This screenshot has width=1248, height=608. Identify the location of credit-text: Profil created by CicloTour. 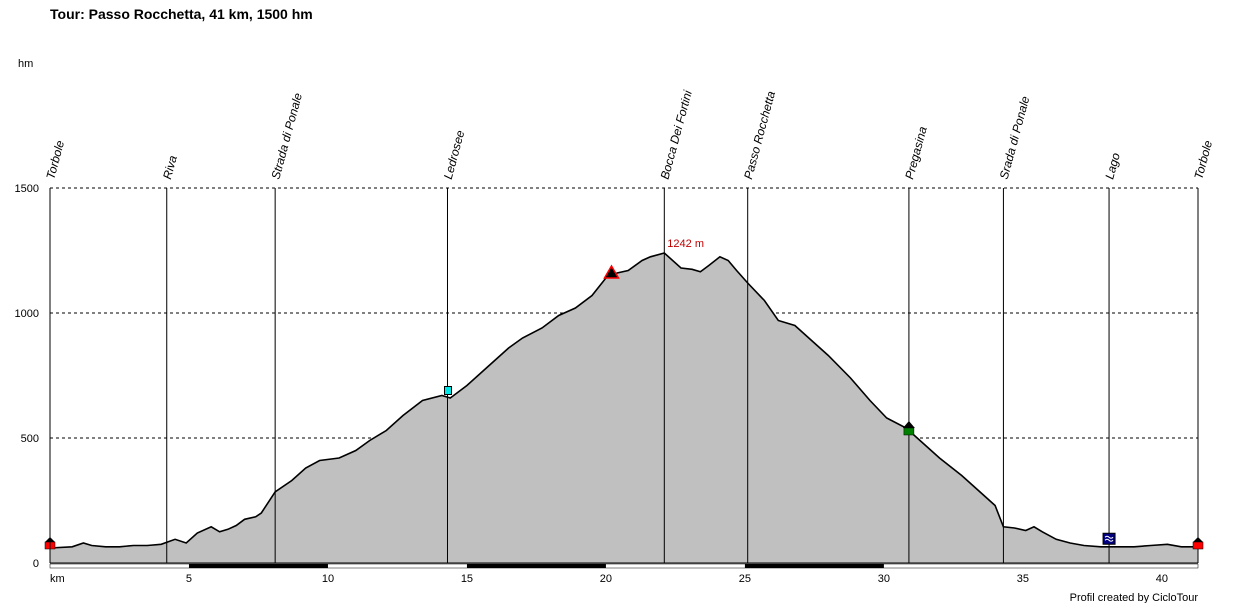
(1134, 597).